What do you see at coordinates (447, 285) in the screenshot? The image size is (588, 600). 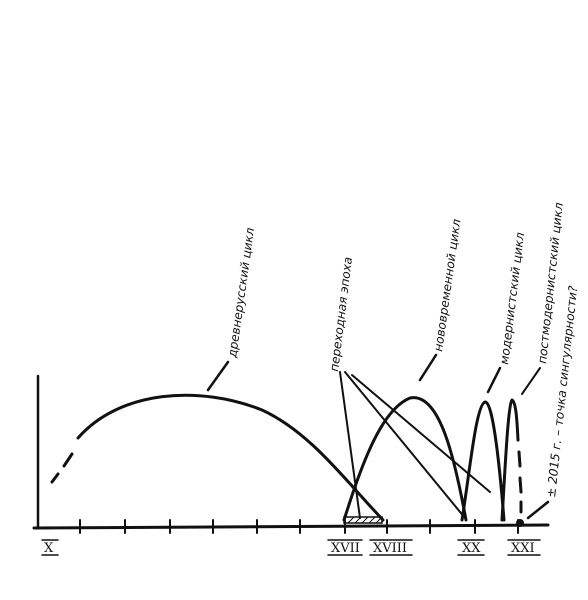 I see `label-new-time-cycle: нововременной цикл` at bounding box center [447, 285].